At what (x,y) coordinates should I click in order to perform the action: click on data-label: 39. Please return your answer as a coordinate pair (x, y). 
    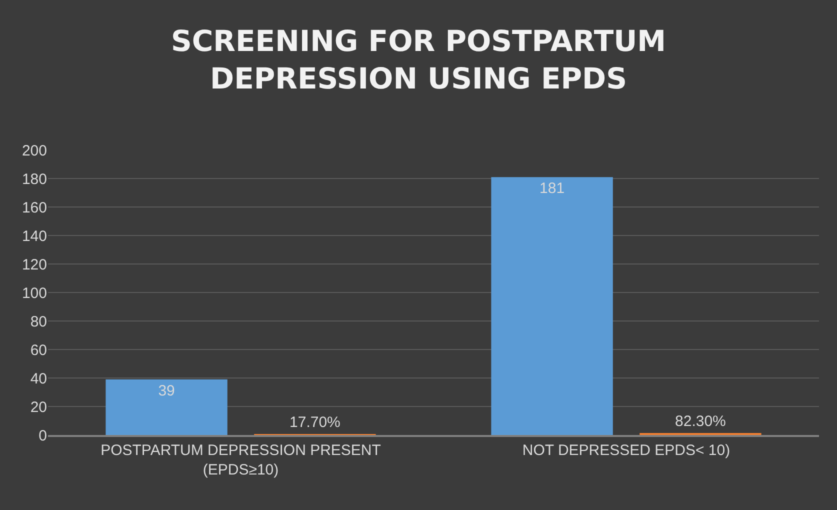
    Looking at the image, I should click on (166, 391).